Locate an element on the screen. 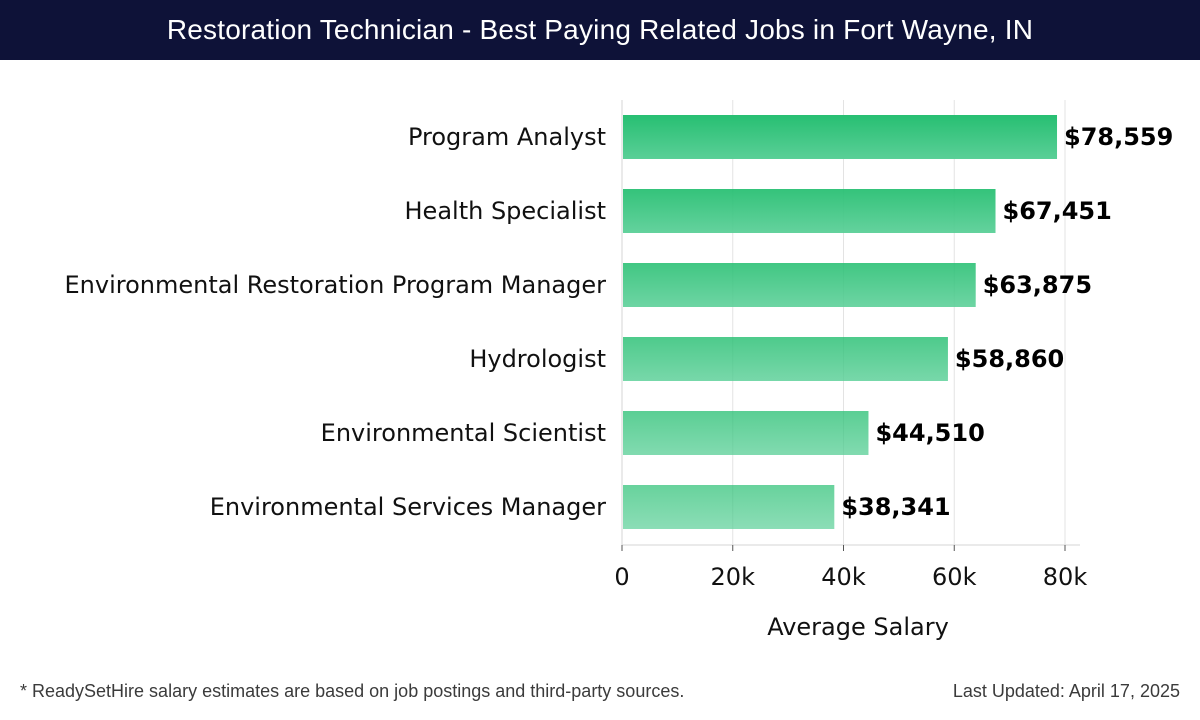  x-tick-label: 40k is located at coordinates (843, 577).